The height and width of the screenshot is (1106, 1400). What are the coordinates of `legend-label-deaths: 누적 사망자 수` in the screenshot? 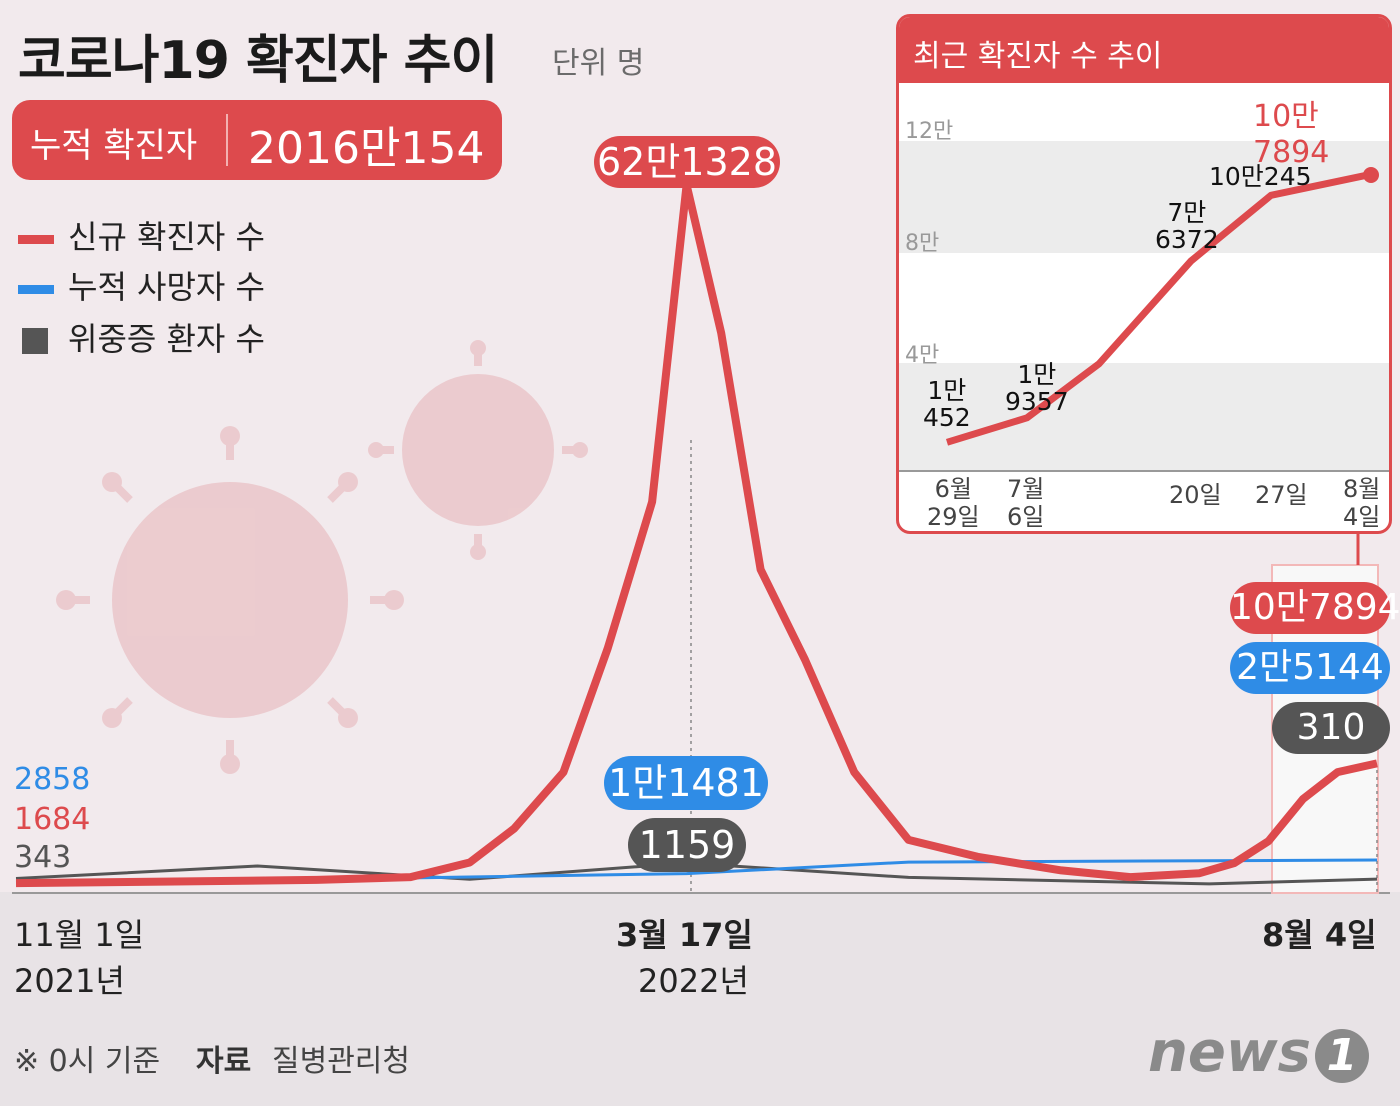 It's located at (166, 287).